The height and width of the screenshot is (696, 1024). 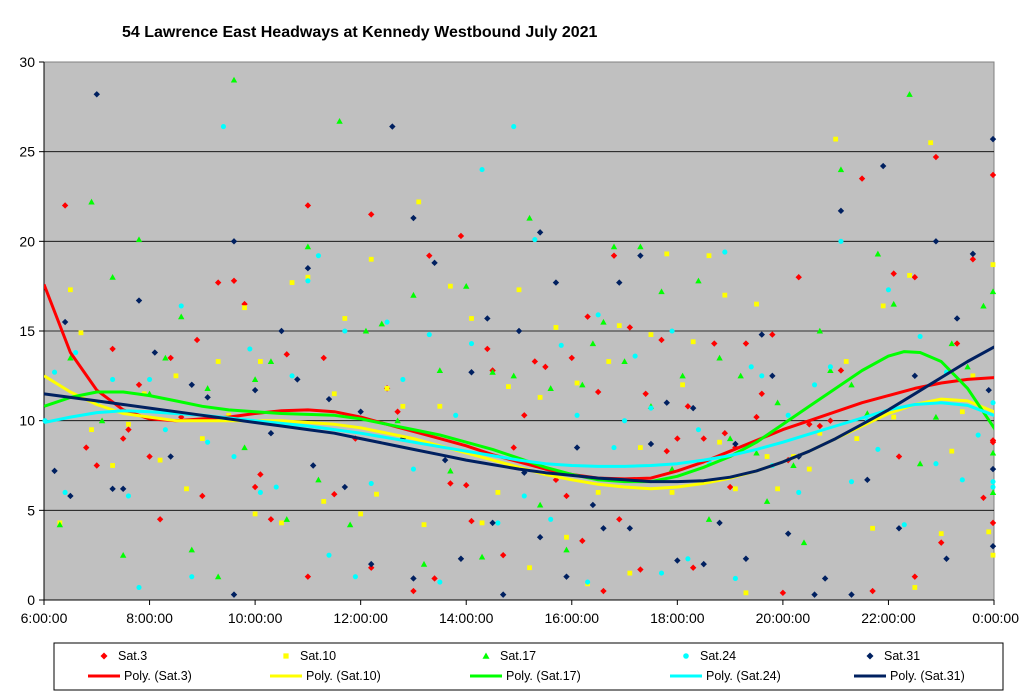 I want to click on legend-label: Poly. (Sat.10), so click(x=343, y=676).